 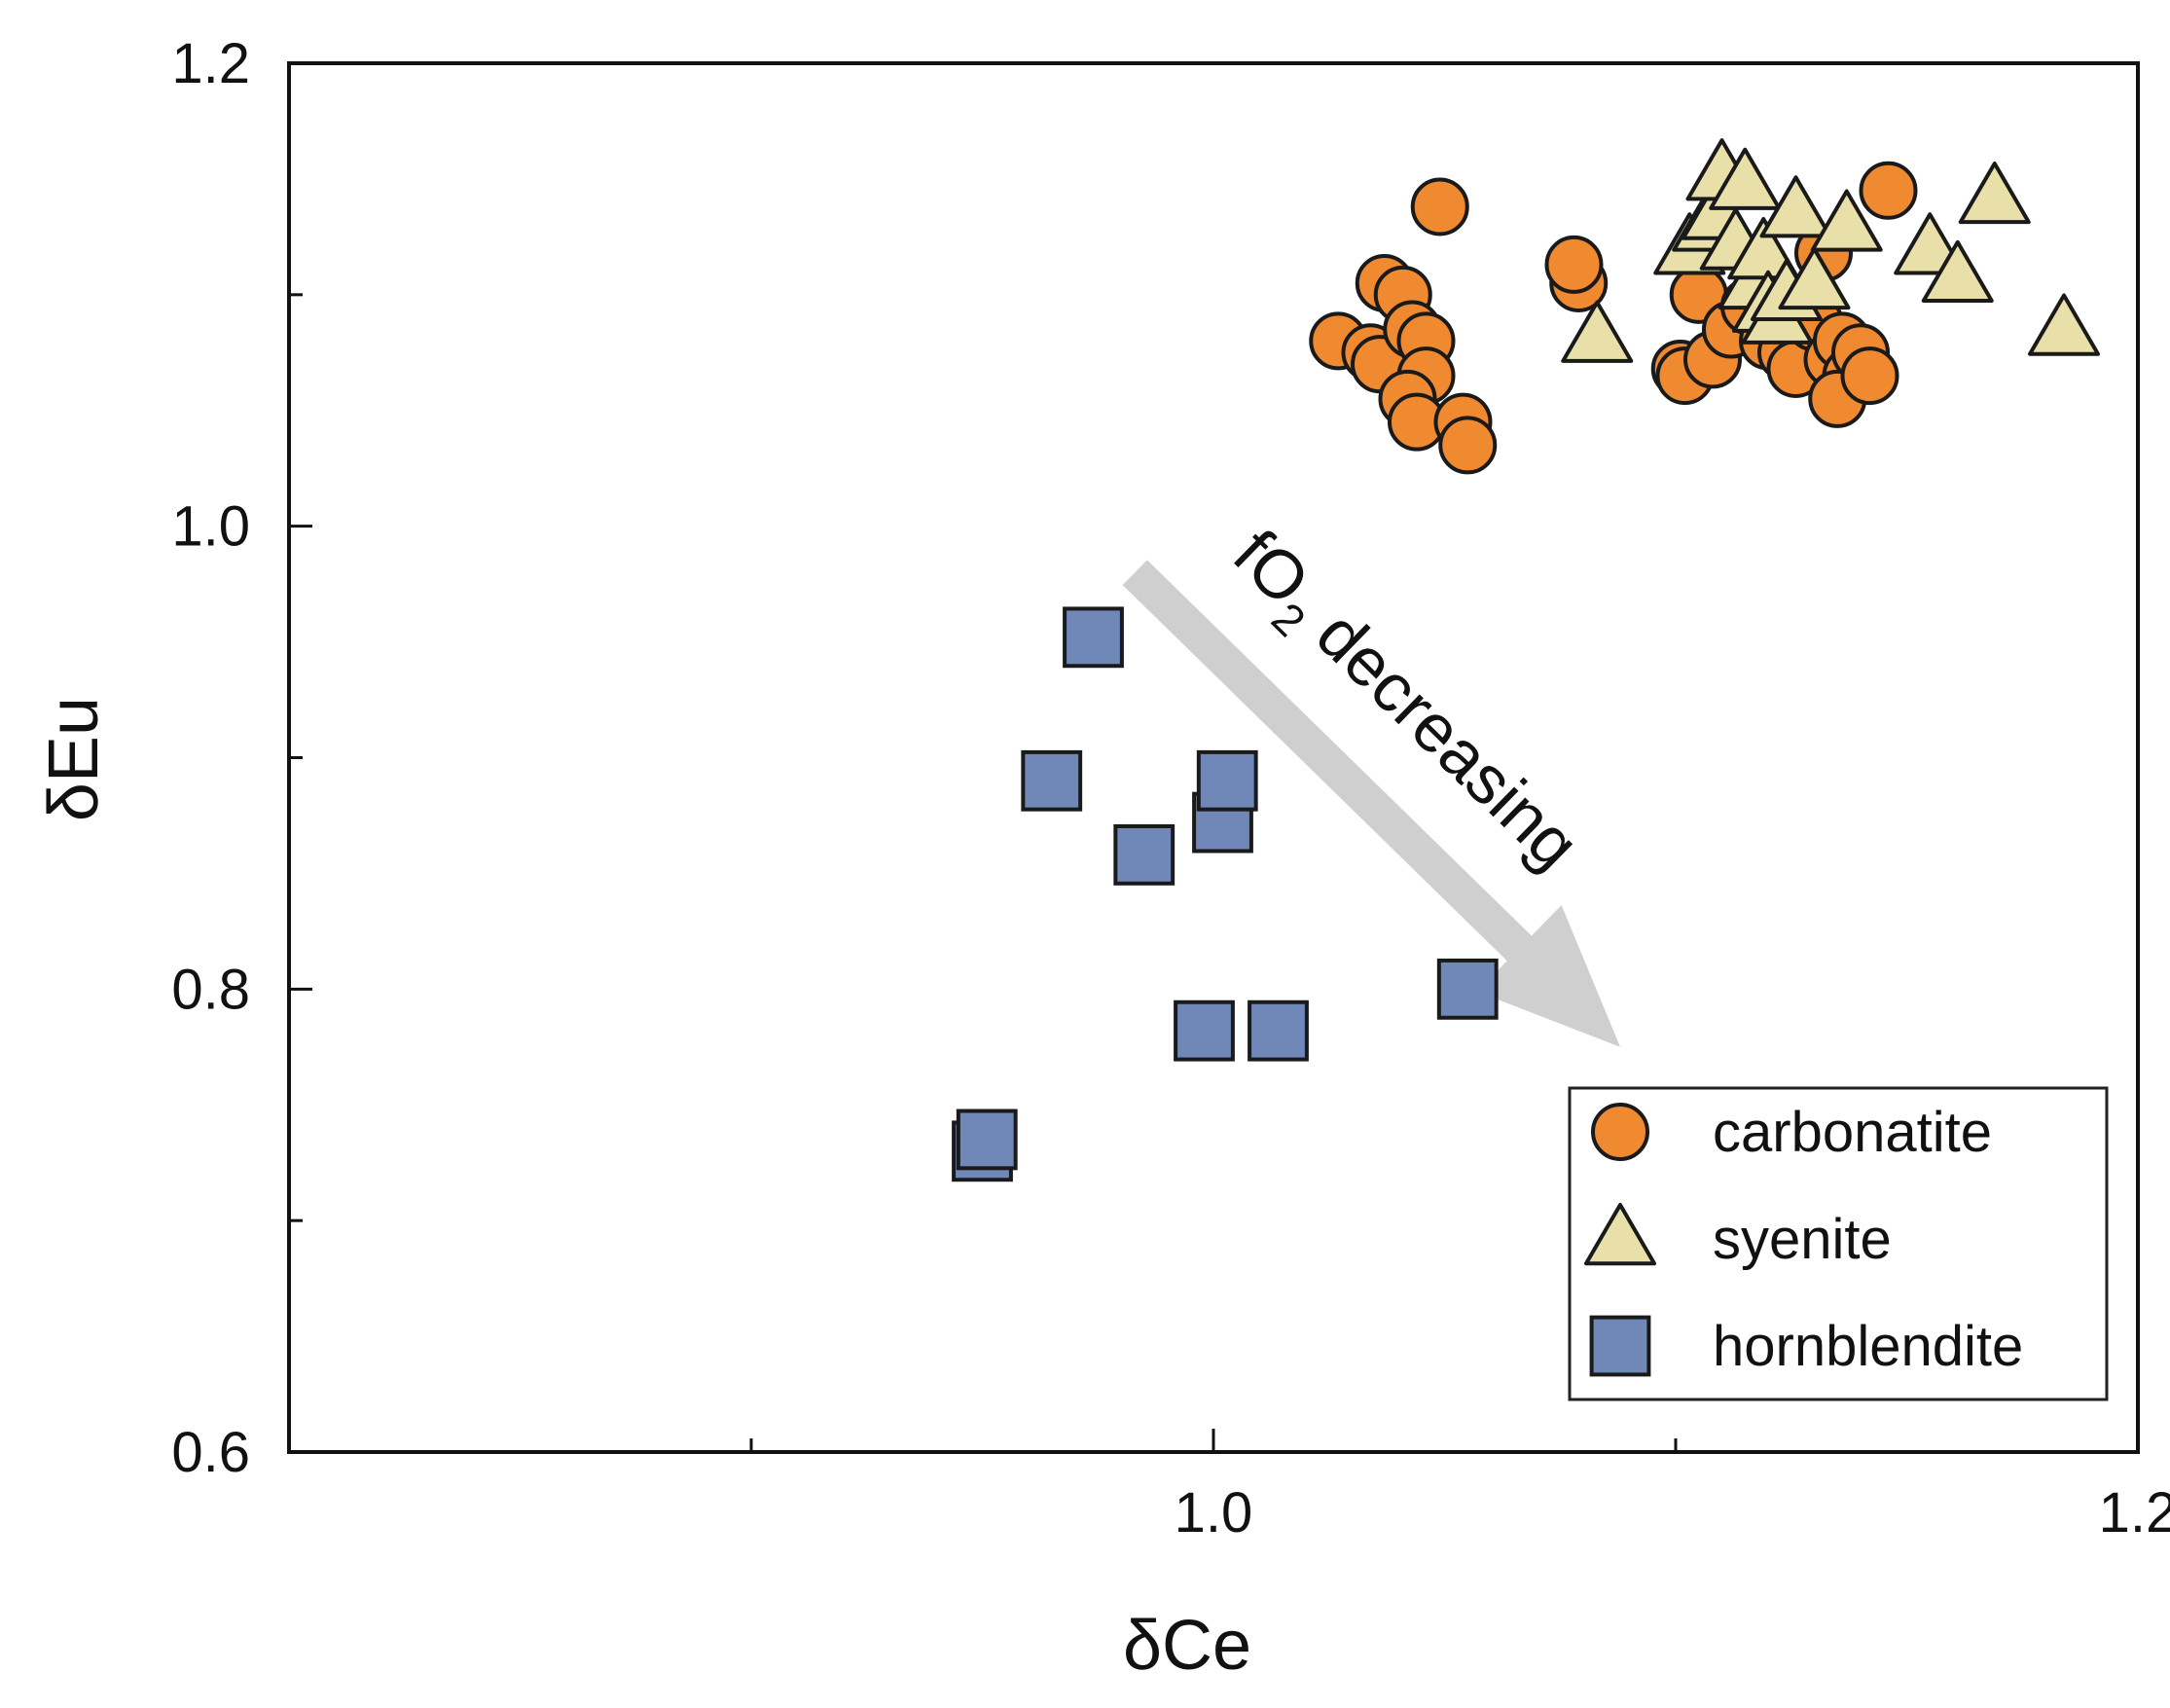 What do you see at coordinates (1620, 1234) in the screenshot?
I see `legend-triangle-icon` at bounding box center [1620, 1234].